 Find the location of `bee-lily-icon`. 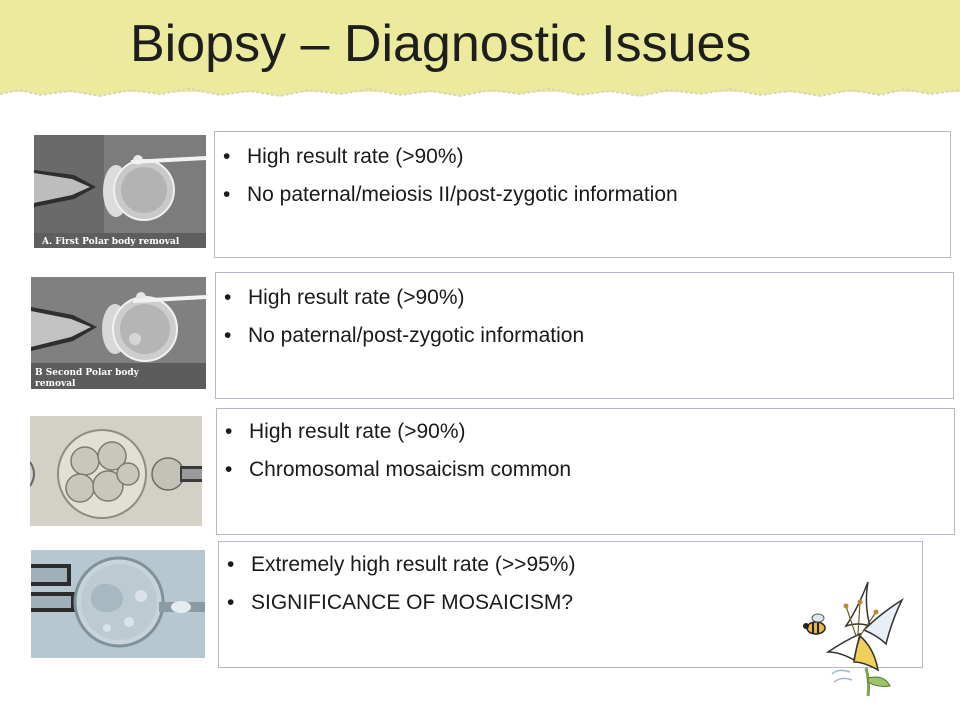

bee-lily-icon is located at coordinates (853, 639).